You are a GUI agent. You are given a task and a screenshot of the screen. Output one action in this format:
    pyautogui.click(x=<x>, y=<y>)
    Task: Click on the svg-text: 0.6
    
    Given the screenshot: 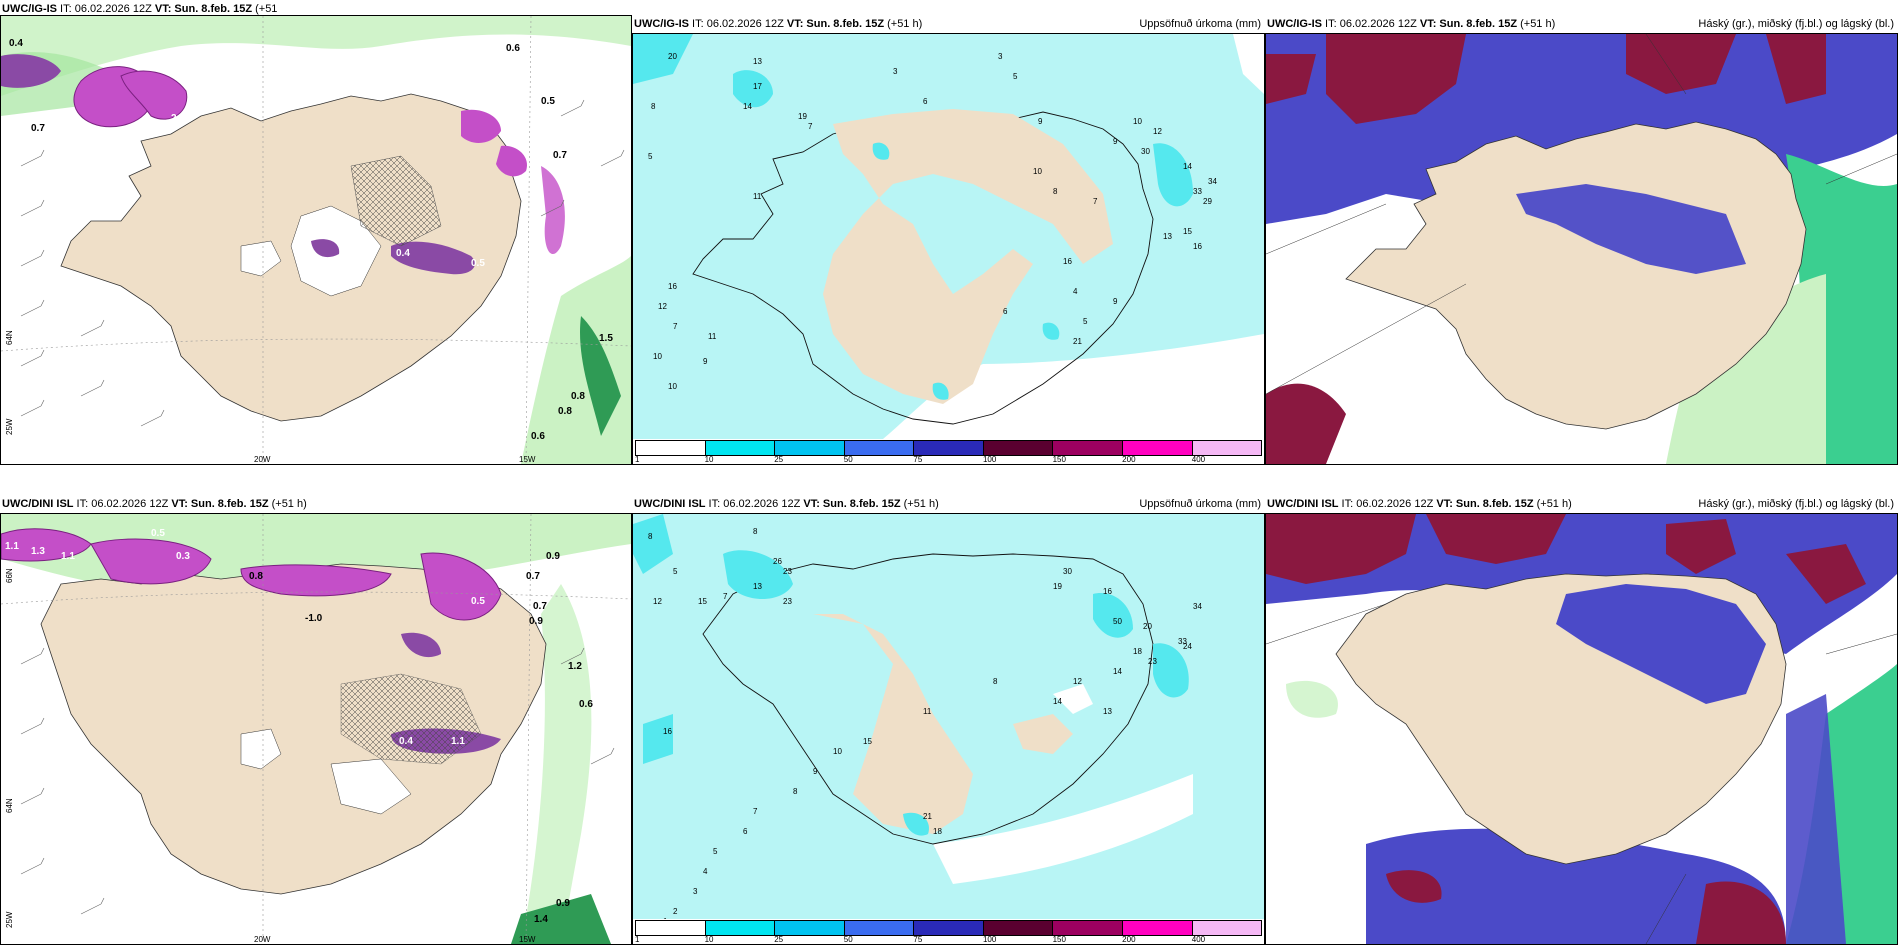 What is the action you would take?
    pyautogui.click(x=513, y=48)
    